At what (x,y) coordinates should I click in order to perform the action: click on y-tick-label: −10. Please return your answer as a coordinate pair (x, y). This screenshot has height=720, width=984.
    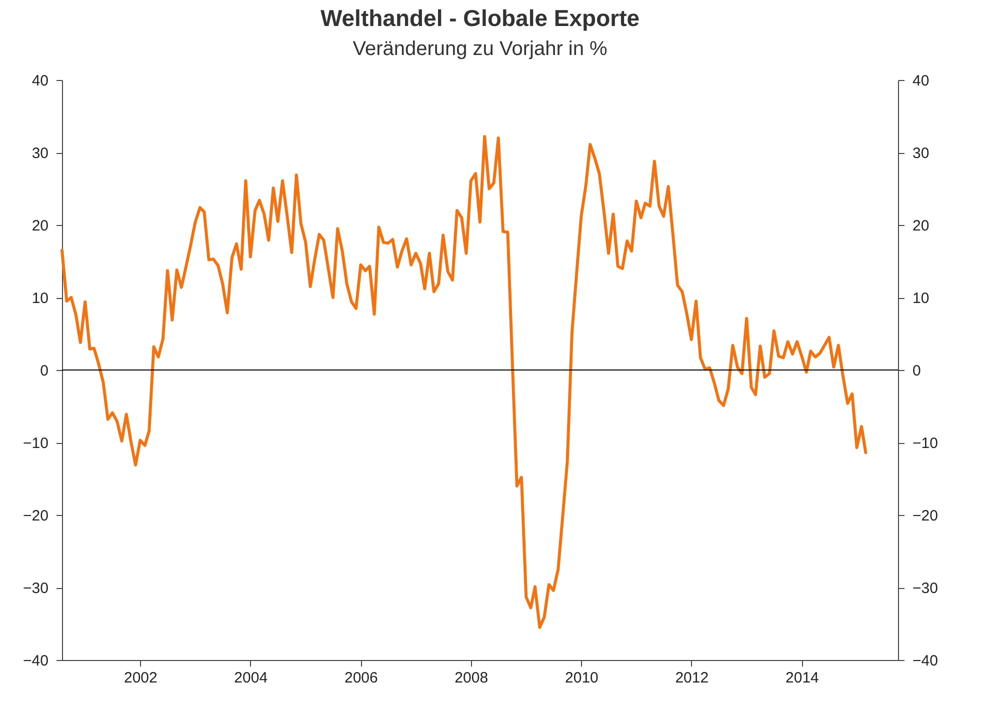
    Looking at the image, I should click on (35, 443).